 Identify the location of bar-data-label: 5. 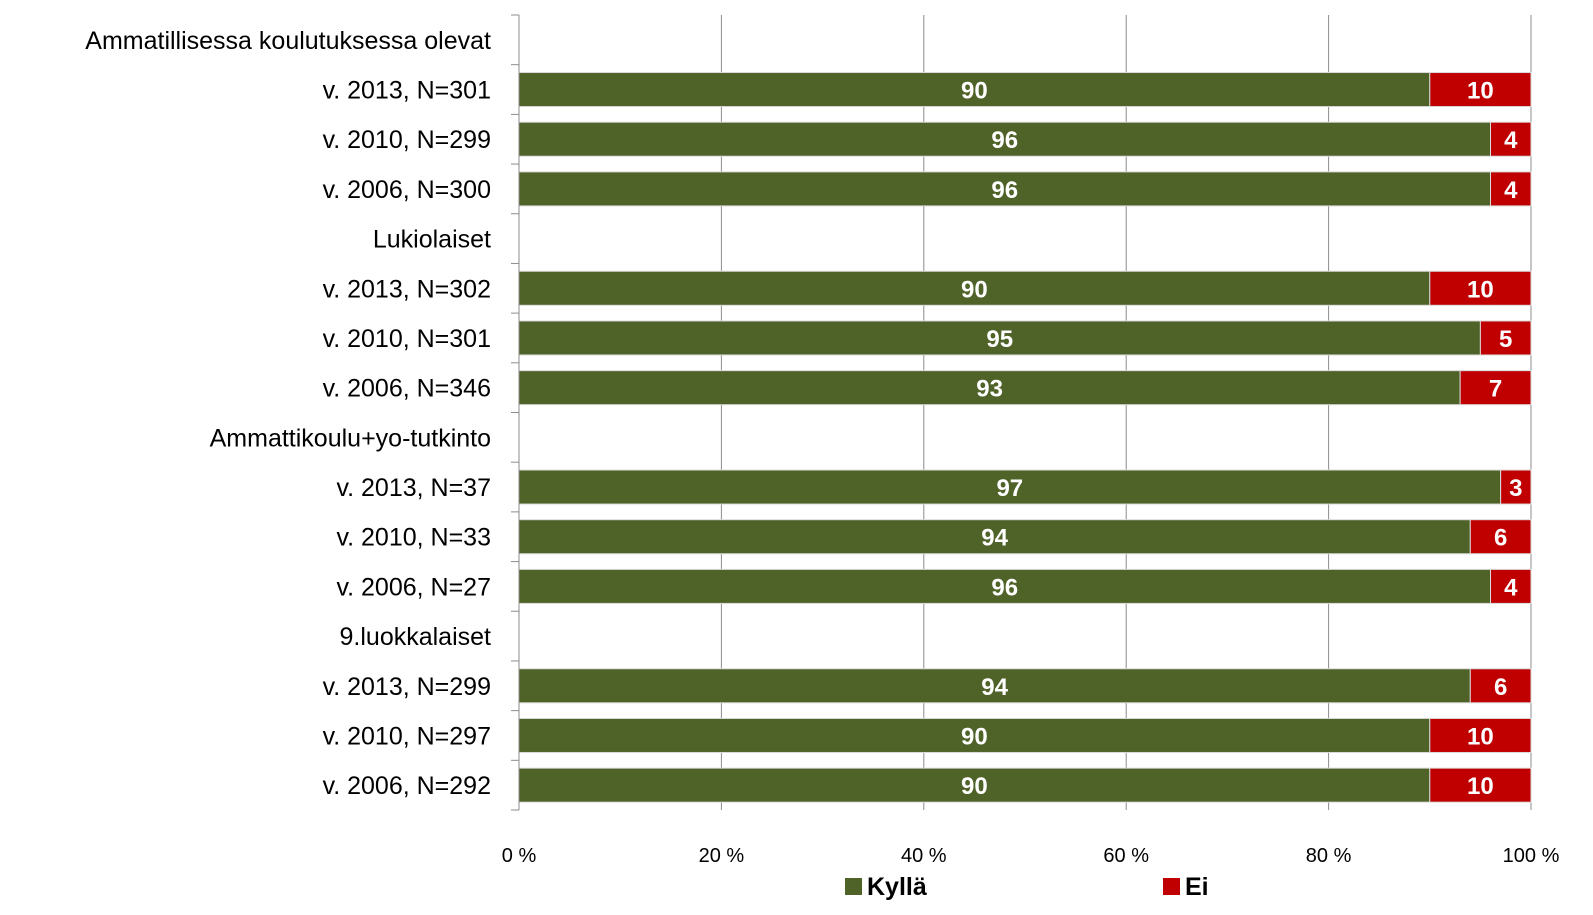
(1505, 339).